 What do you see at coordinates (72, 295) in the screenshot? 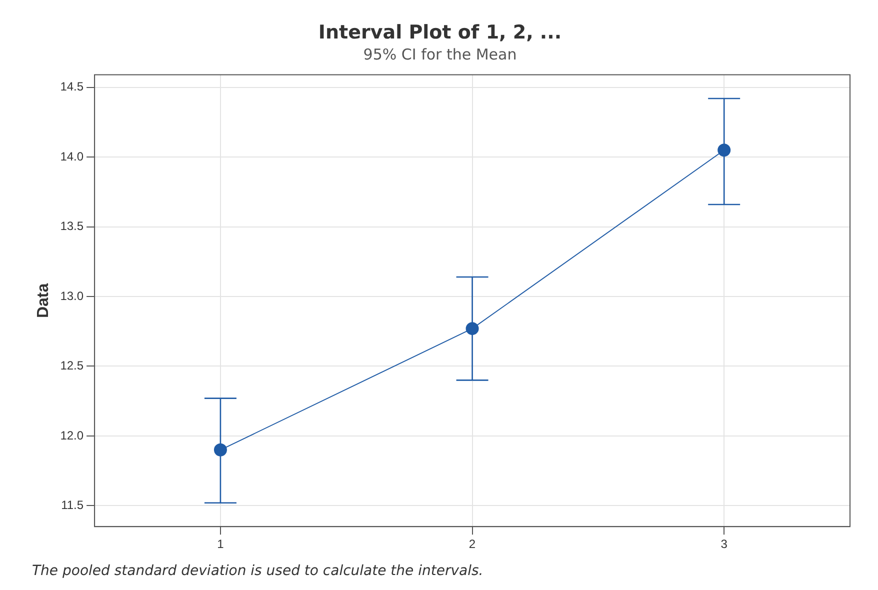
I see `y-tick-label: 13.0` at bounding box center [72, 295].